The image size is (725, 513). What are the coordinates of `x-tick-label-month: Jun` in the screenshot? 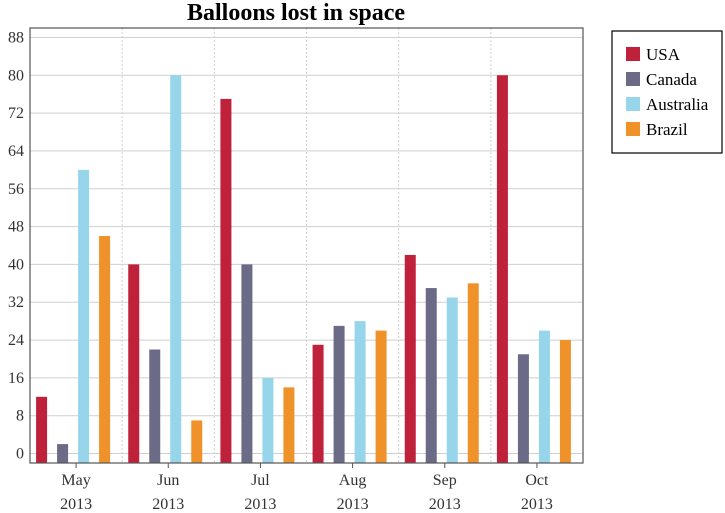 It's located at (168, 480).